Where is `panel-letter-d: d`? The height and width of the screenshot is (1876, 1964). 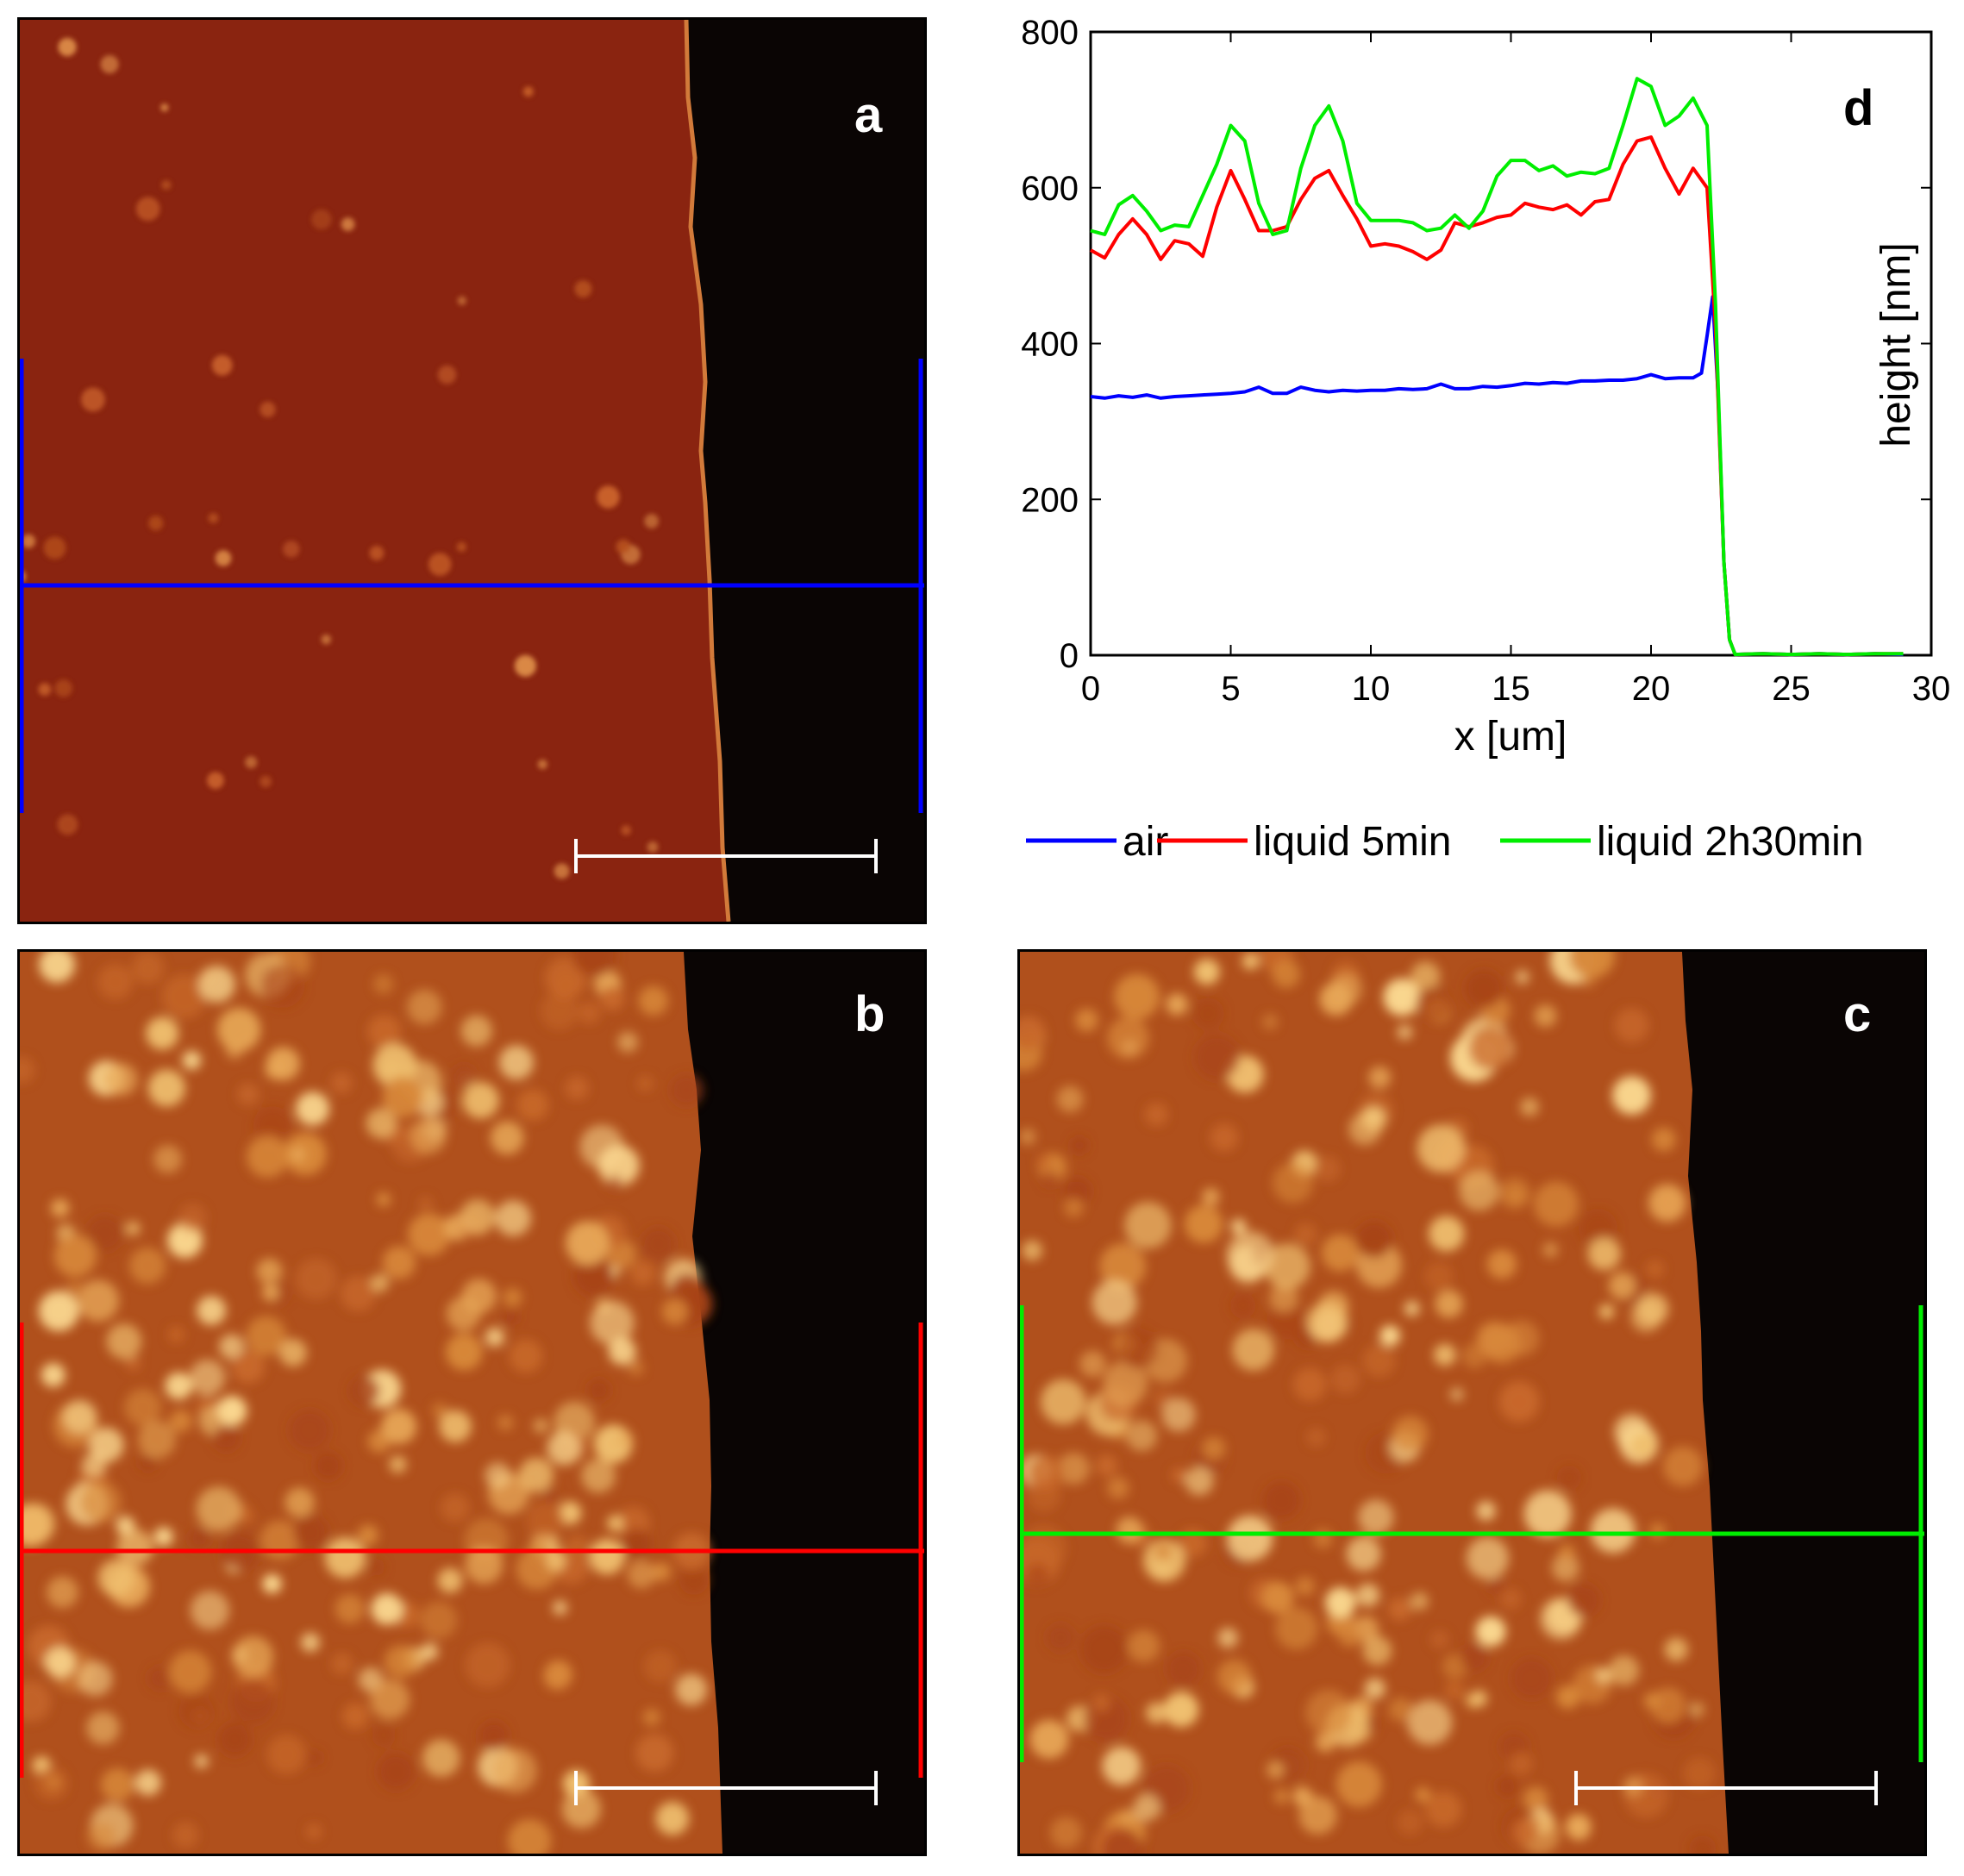
panel-letter-d: d is located at coordinates (1858, 108).